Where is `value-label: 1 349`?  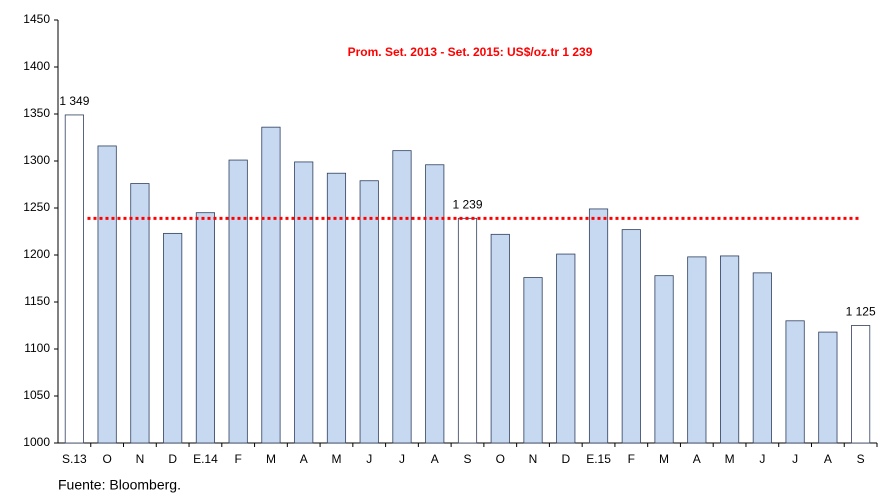 value-label: 1 349 is located at coordinates (74, 101).